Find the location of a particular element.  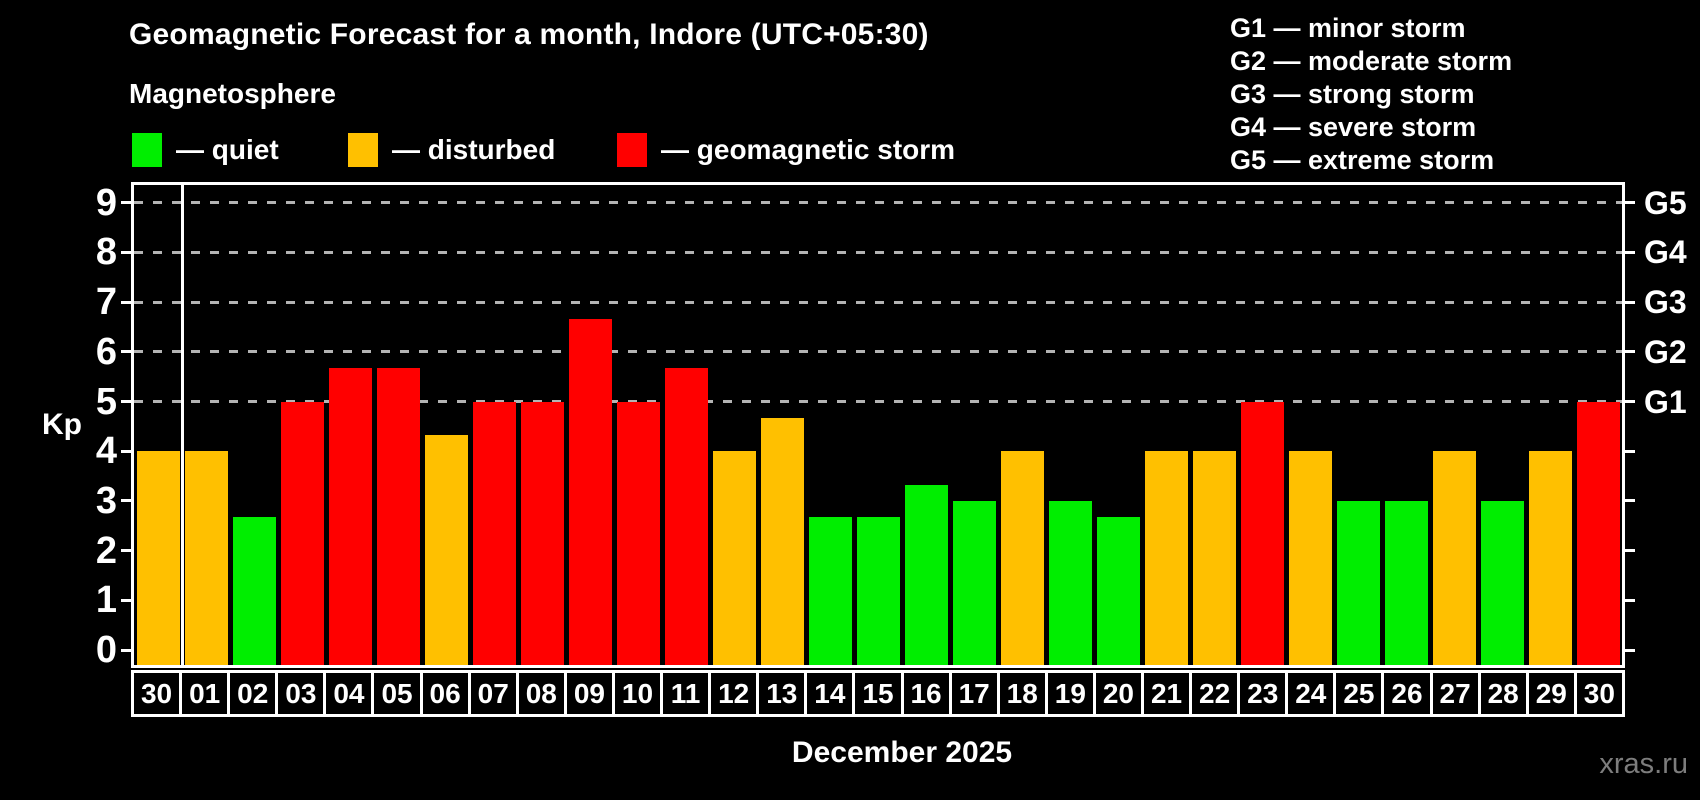

day-label-cell: 29 is located at coordinates (1551, 693).